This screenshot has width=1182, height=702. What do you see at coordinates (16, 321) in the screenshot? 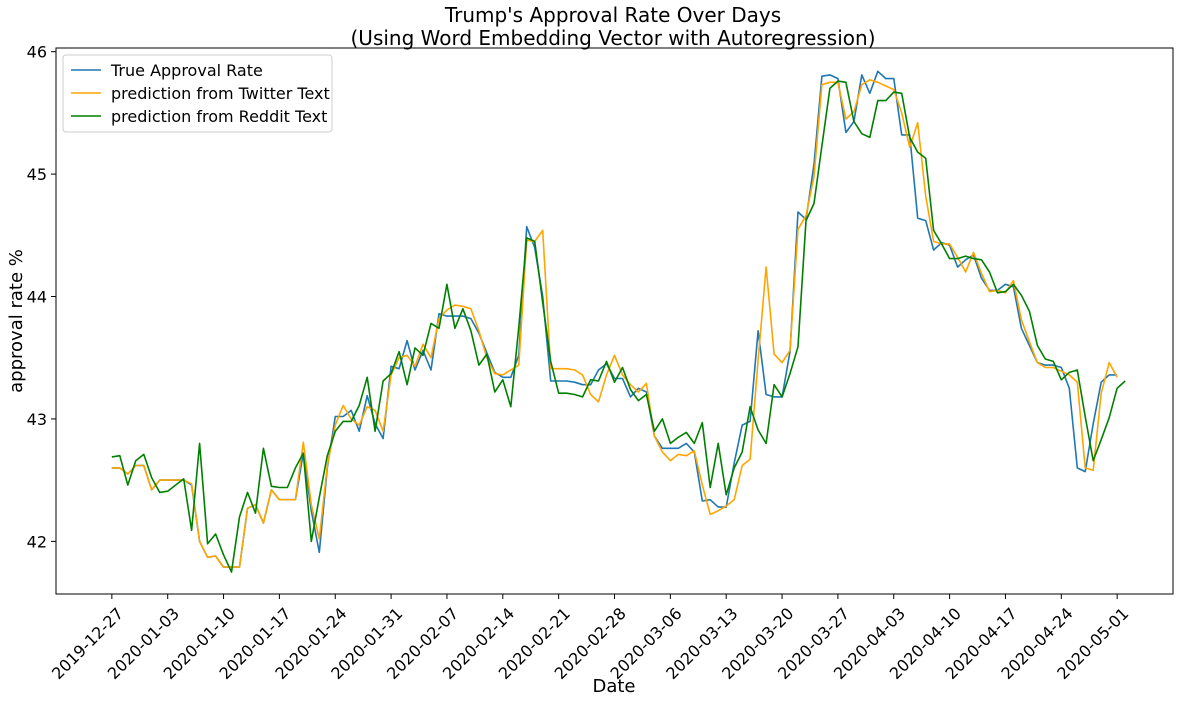
I see `y-axis-label: approval rate %` at bounding box center [16, 321].